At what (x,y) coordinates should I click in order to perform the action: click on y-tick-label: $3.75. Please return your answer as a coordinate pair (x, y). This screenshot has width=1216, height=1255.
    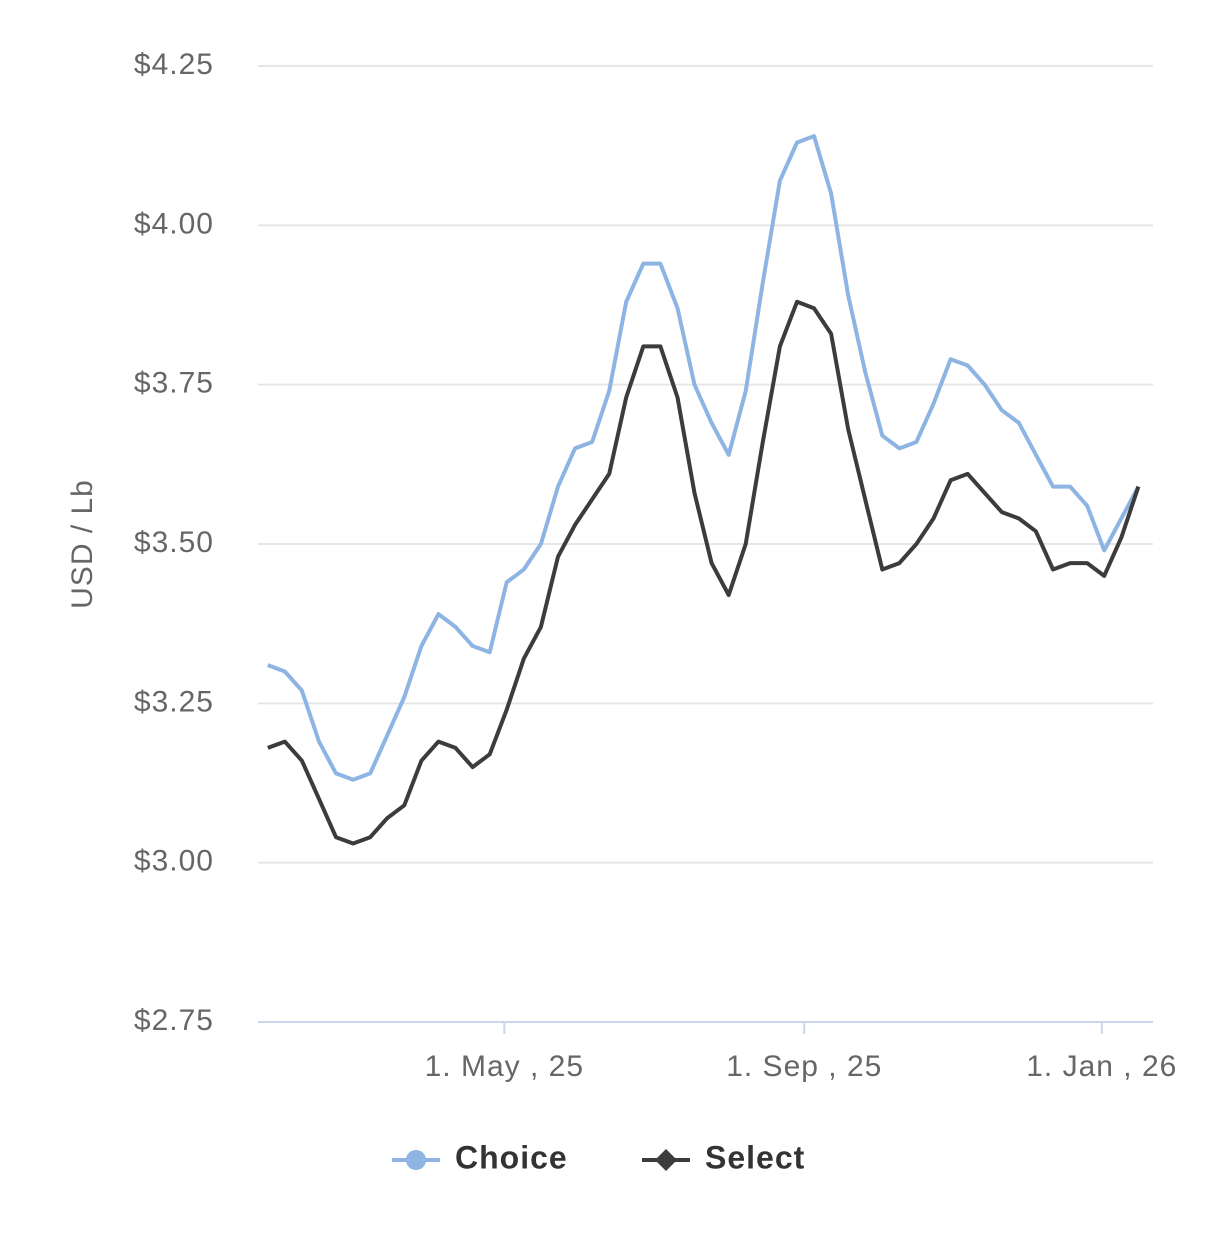
    Looking at the image, I should click on (174, 383).